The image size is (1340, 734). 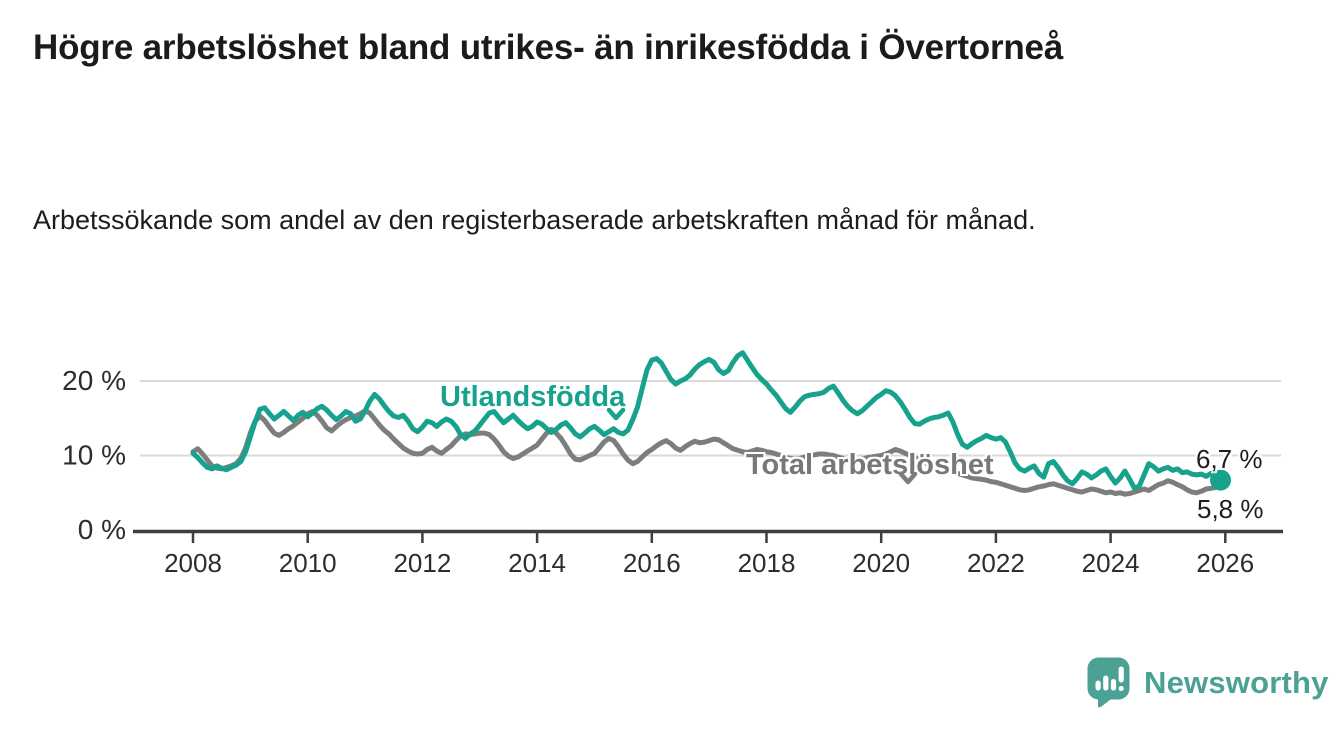 I want to click on series-label-utlandsfodda: Utlandsfödda, so click(x=533, y=397).